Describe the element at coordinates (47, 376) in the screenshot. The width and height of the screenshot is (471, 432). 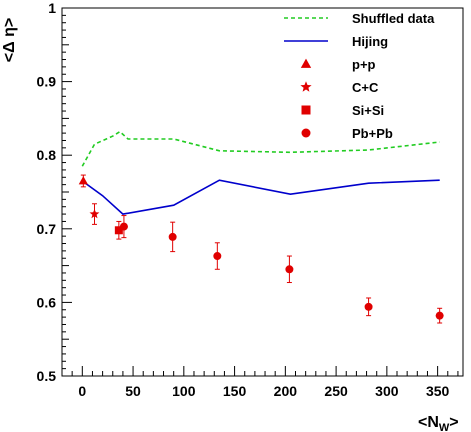
I see `y-tick-label: 0.5` at that location.